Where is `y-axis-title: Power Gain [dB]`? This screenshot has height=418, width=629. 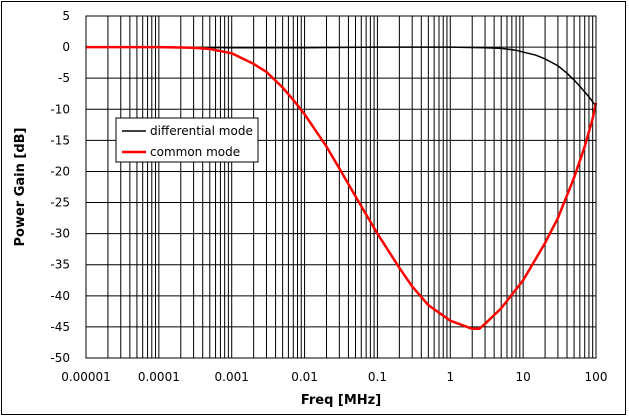 y-axis-title: Power Gain [dB] is located at coordinates (20, 187).